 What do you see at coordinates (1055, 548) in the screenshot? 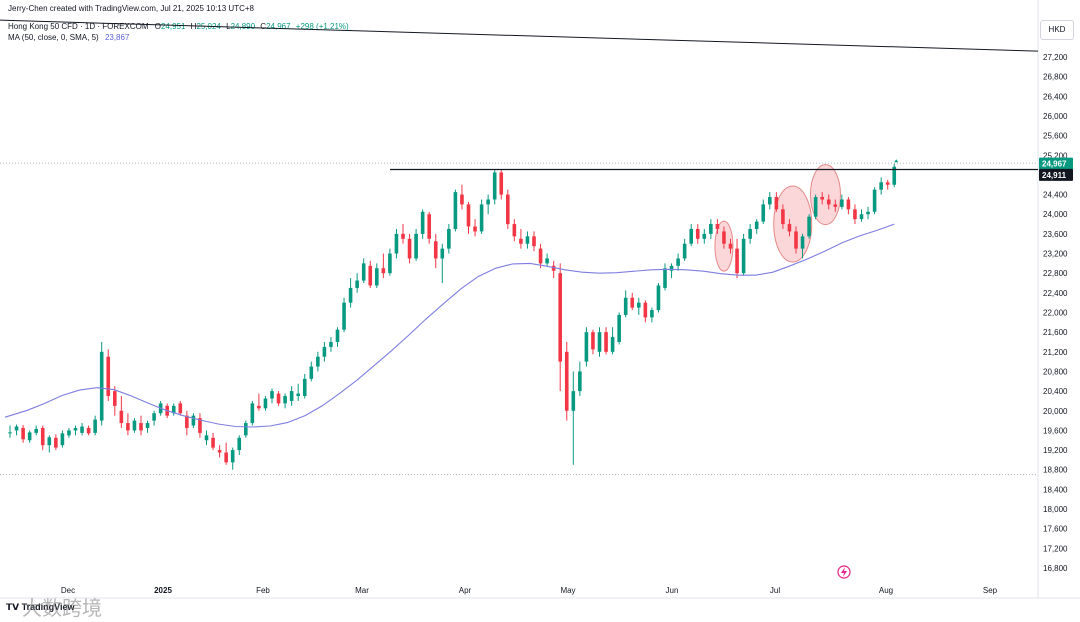
I see `price-tick-label: 17,200` at bounding box center [1055, 548].